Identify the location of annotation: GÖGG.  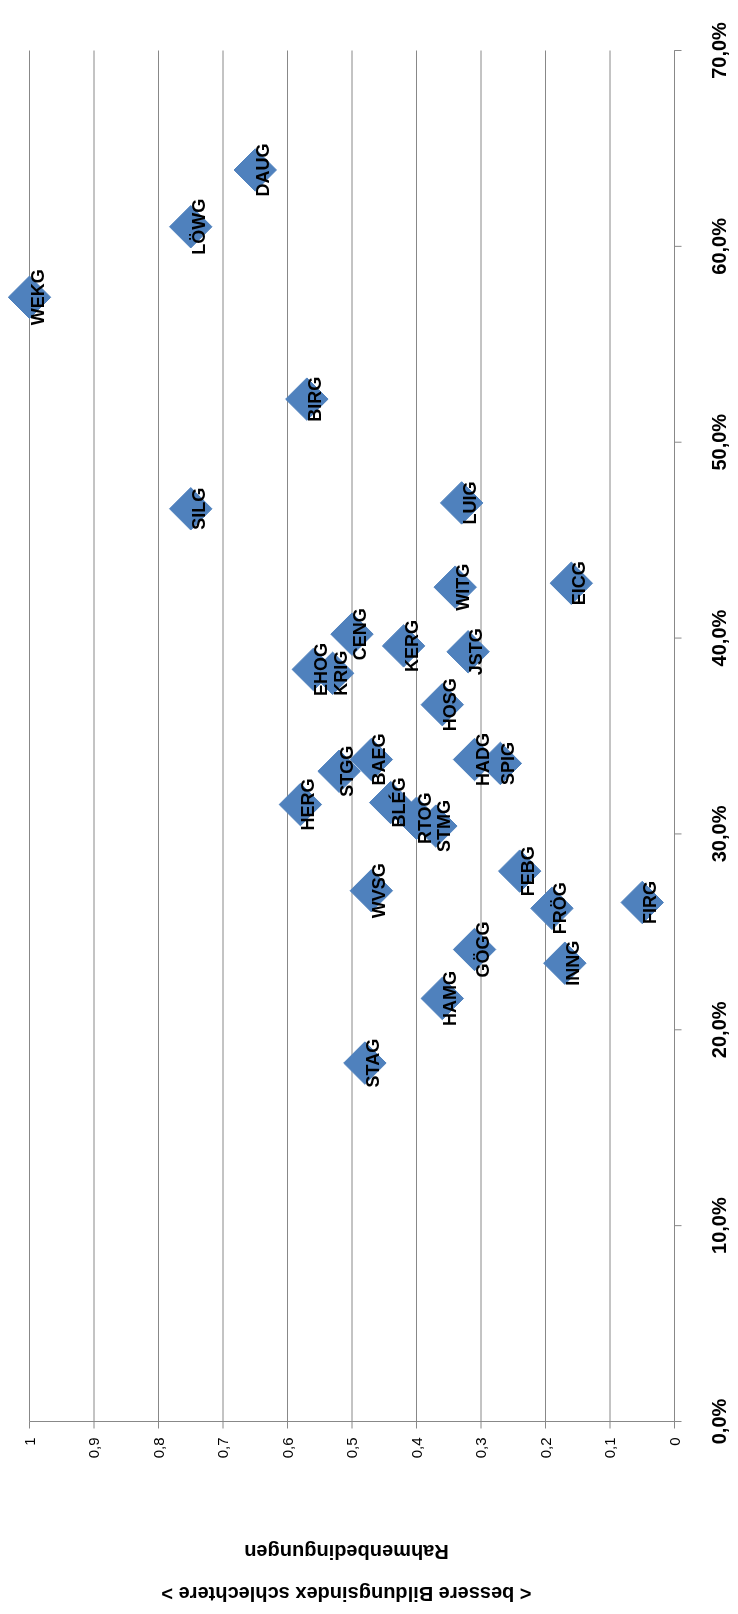
(482, 949).